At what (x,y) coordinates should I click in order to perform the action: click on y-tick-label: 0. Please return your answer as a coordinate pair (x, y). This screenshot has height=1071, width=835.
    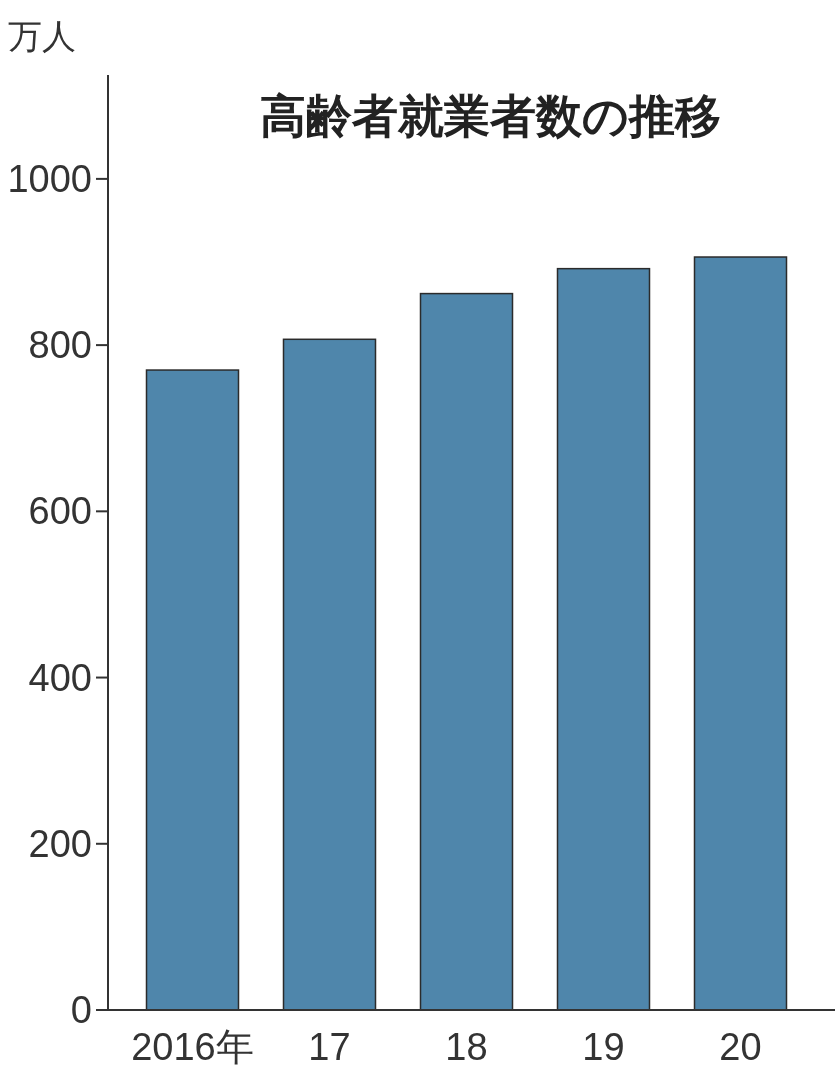
    Looking at the image, I should click on (81, 1010).